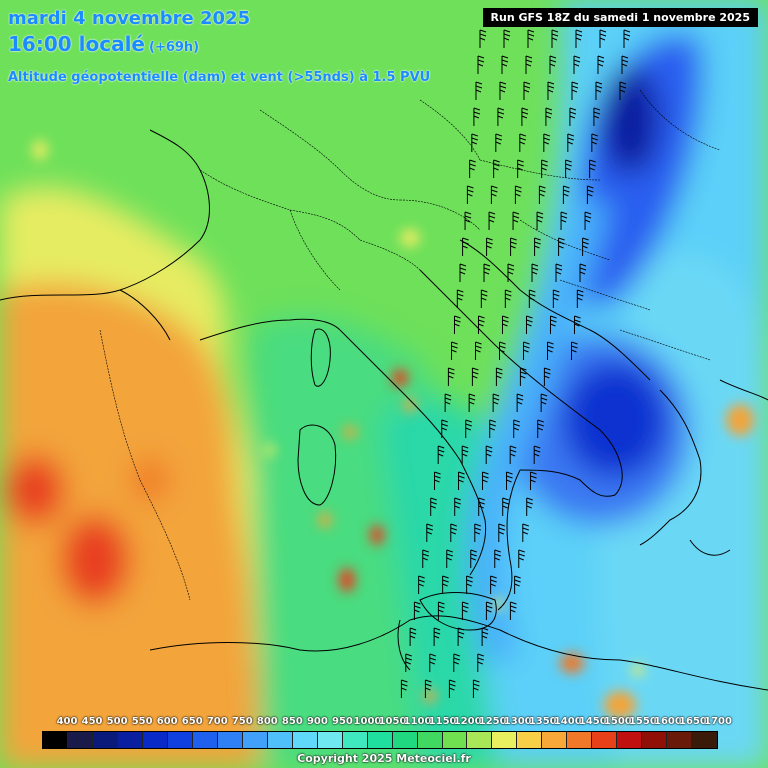 This screenshot has width=768, height=768. Describe the element at coordinates (718, 721) in the screenshot. I see `scale-tick-label: 1700` at that location.